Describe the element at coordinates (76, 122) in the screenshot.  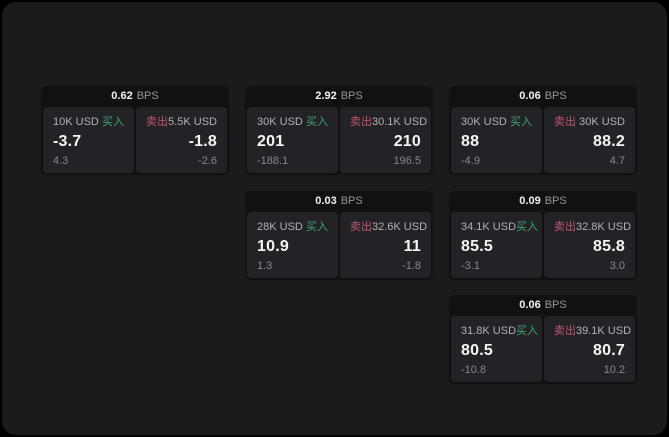
I see `buy-amount-label: 10K USD` at that location.